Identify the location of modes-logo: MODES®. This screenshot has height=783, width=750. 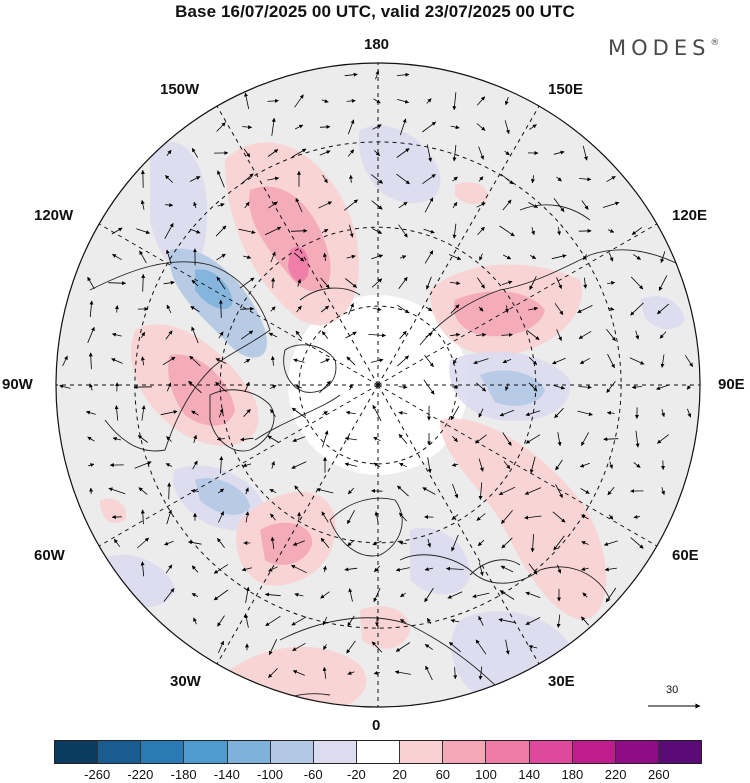
(663, 48).